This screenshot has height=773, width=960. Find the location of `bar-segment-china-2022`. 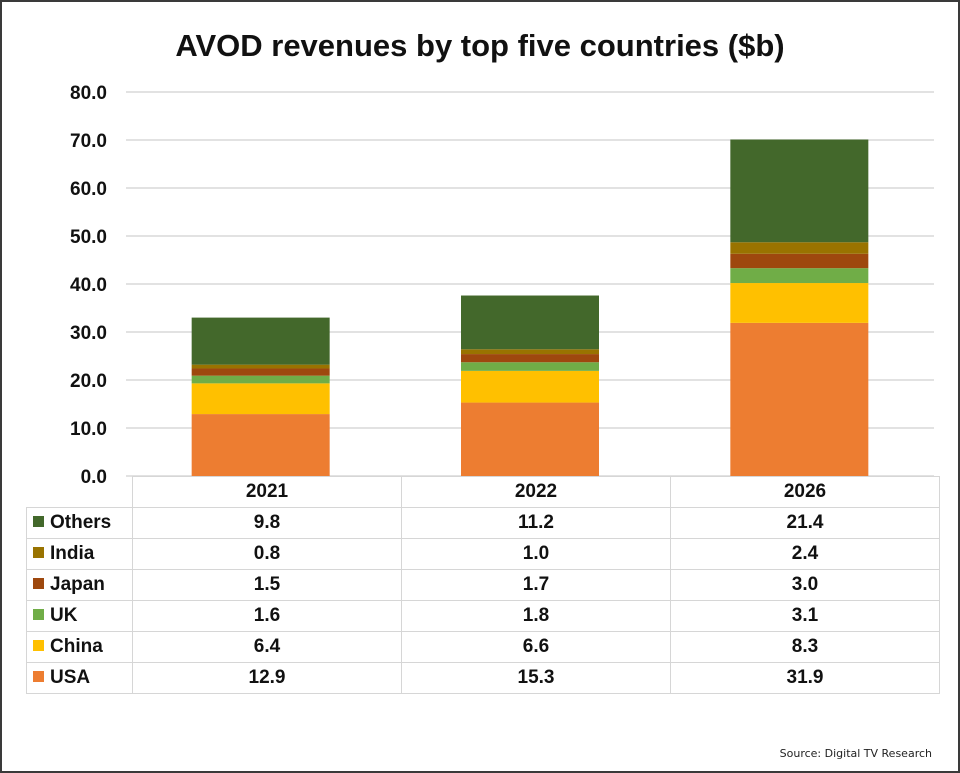

bar-segment-china-2022 is located at coordinates (530, 386).